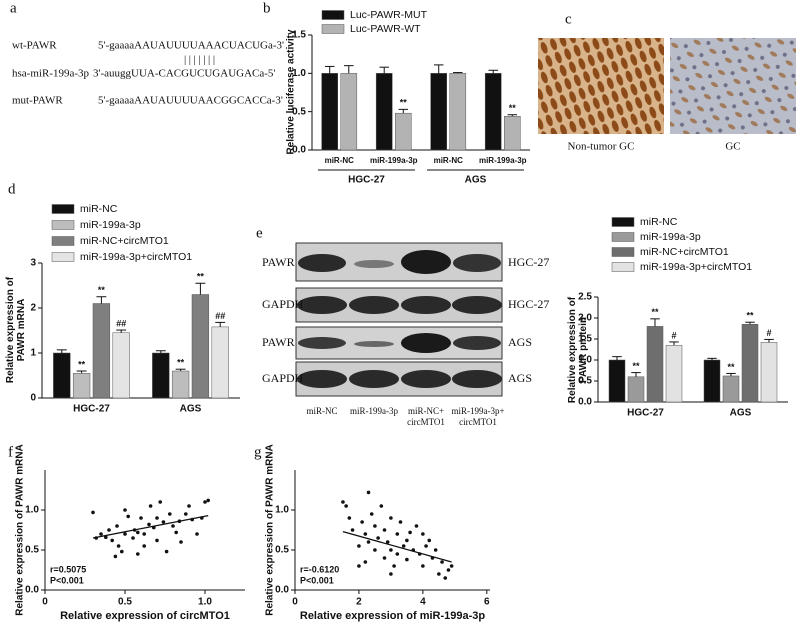 The height and width of the screenshot is (622, 800). Describe the element at coordinates (583, 350) in the screenshot. I see `y-axis-label: PAWR protein` at that location.